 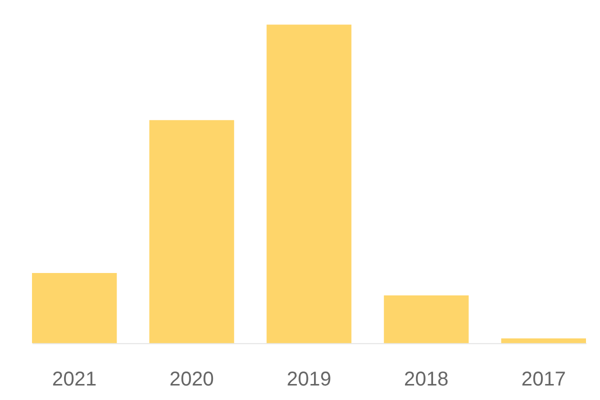 I want to click on x-tick-label: 2018, so click(x=426, y=379).